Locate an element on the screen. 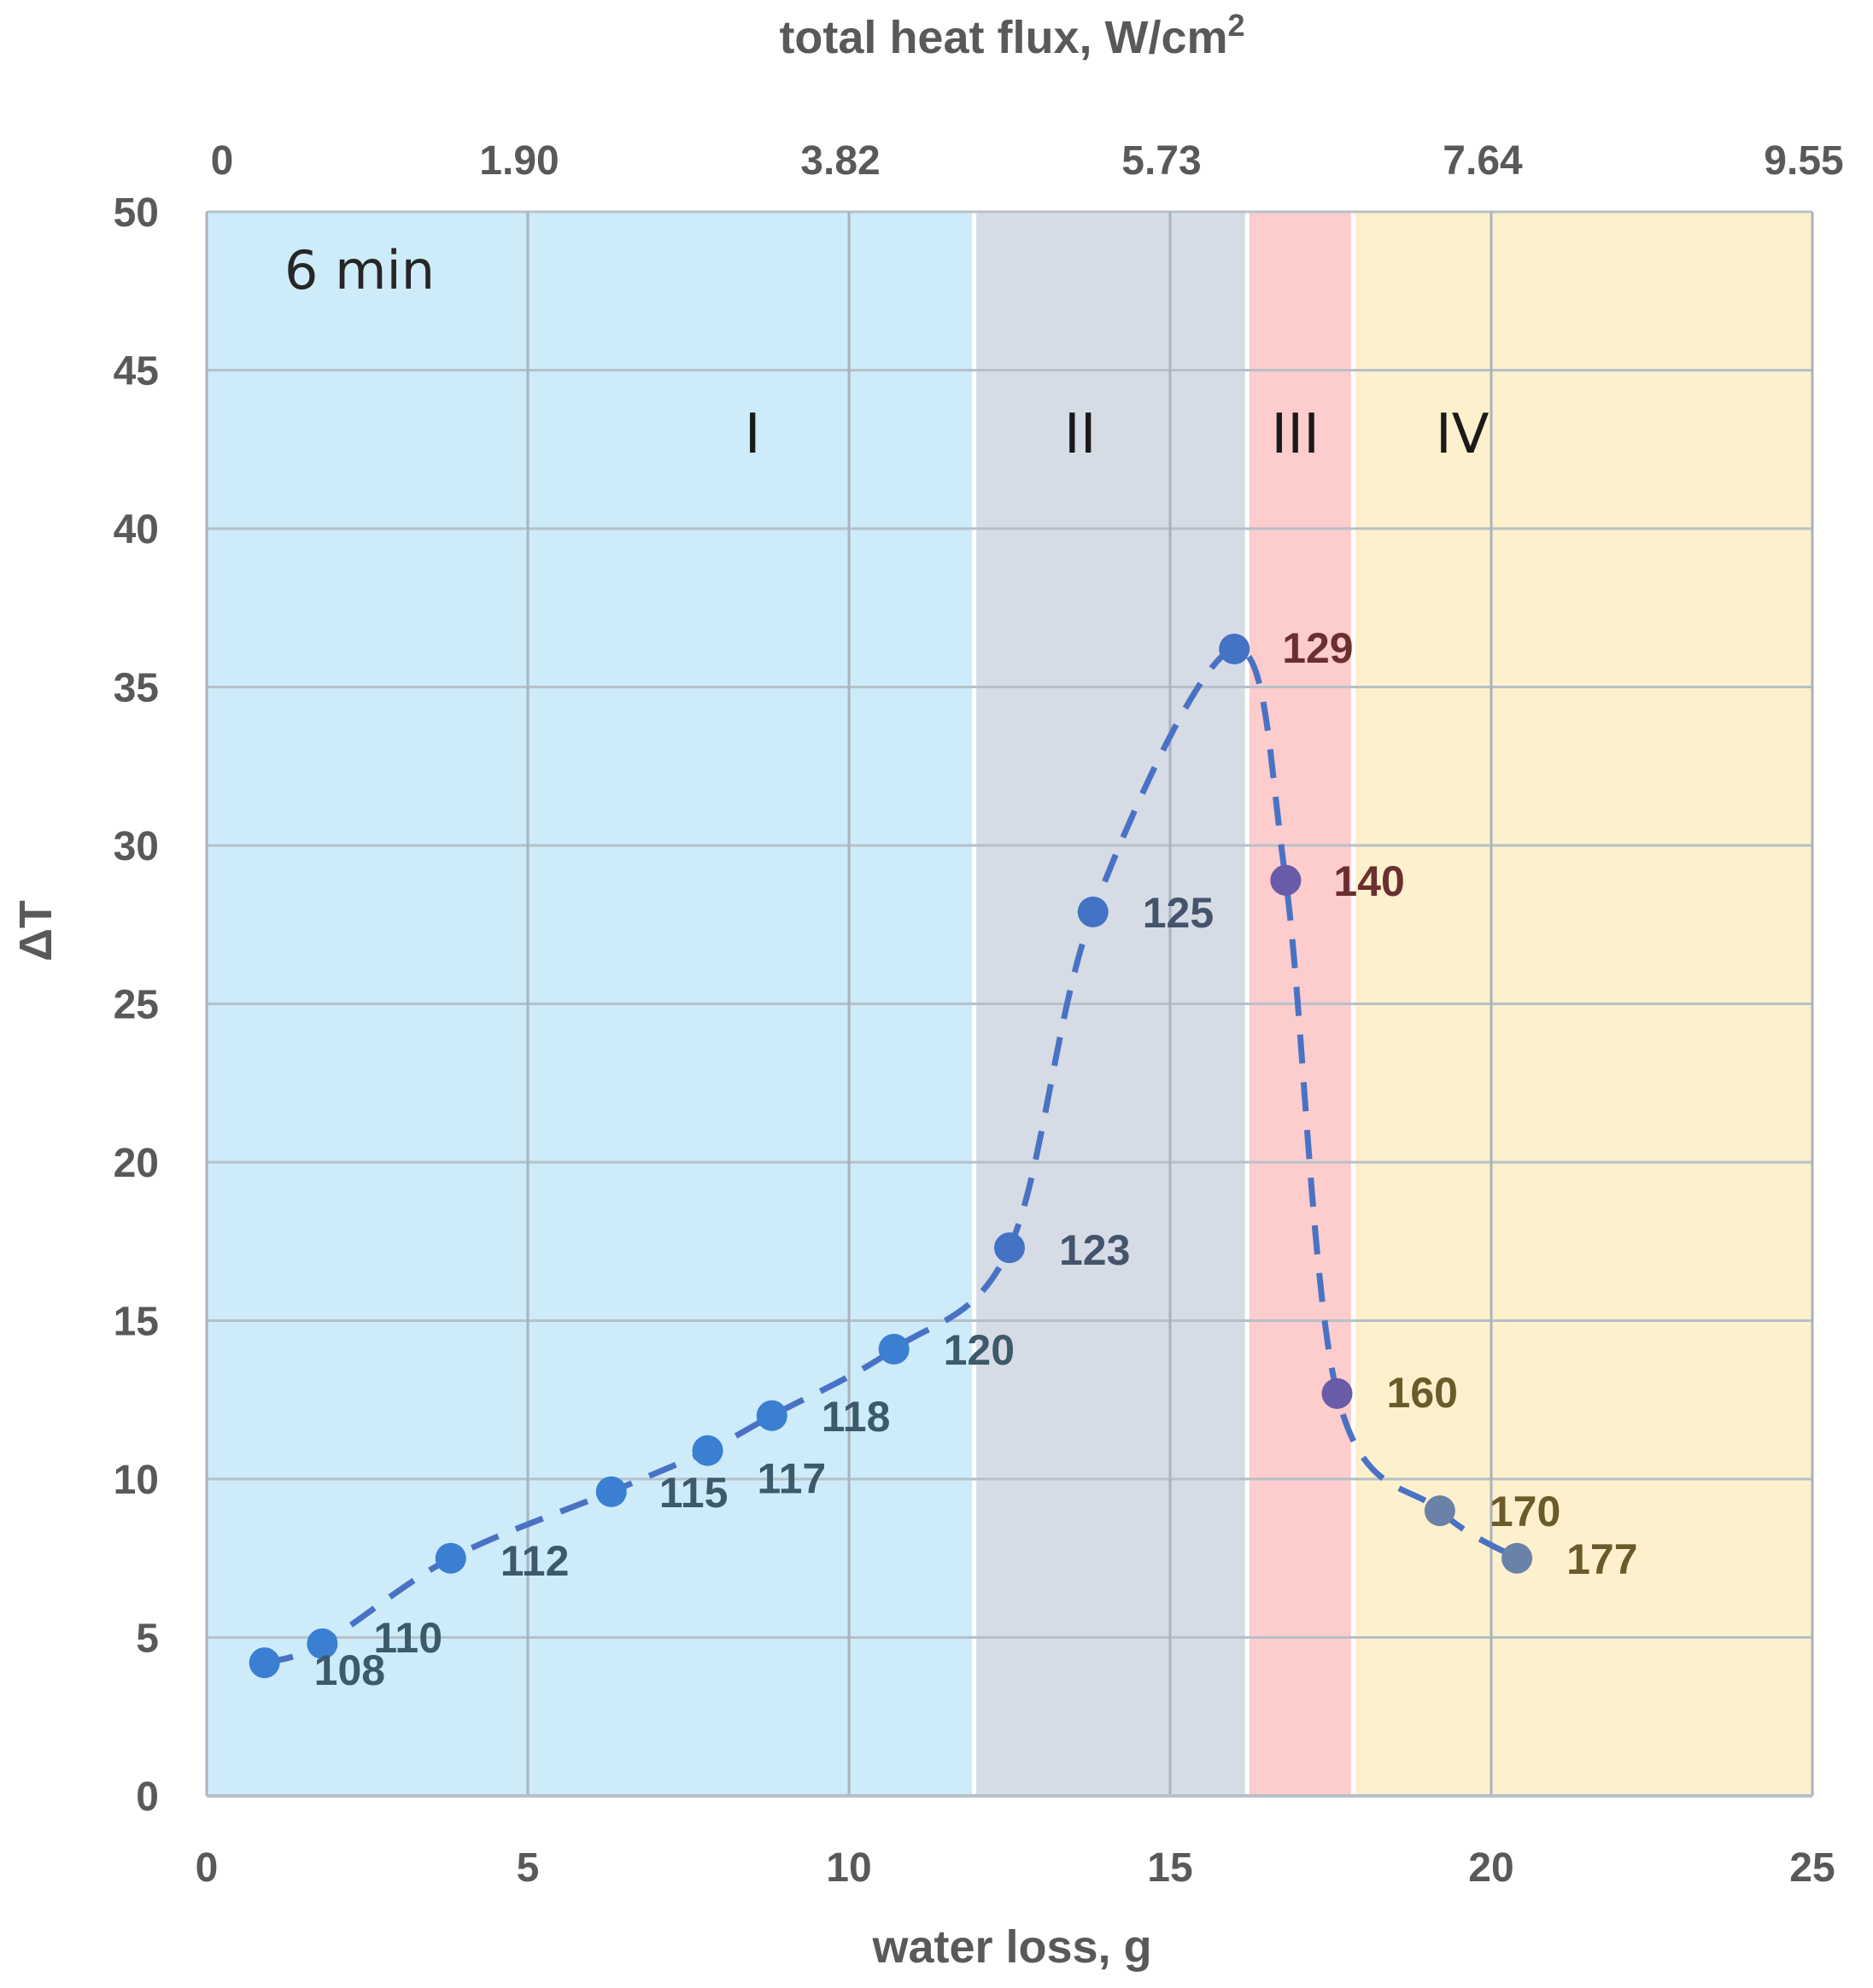 This screenshot has width=1873, height=1988. data-point-label: 177 is located at coordinates (1601, 1559).